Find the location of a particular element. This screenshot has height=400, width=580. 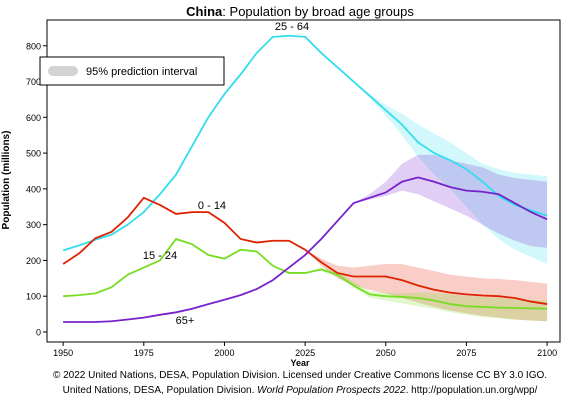

x-tick-label: 2050 is located at coordinates (386, 353).